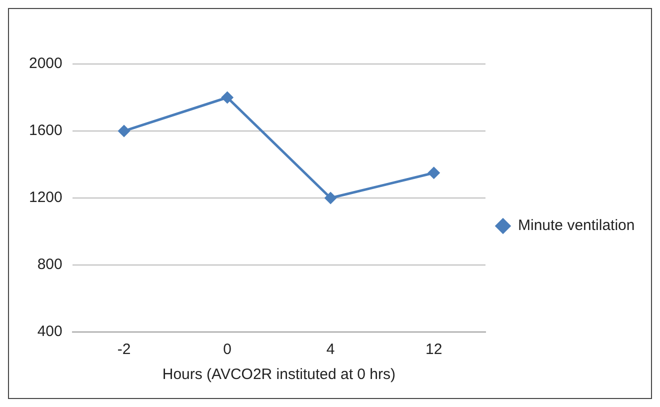 The width and height of the screenshot is (660, 407). What do you see at coordinates (49, 265) in the screenshot?
I see `y-tick-label: 800` at bounding box center [49, 265].